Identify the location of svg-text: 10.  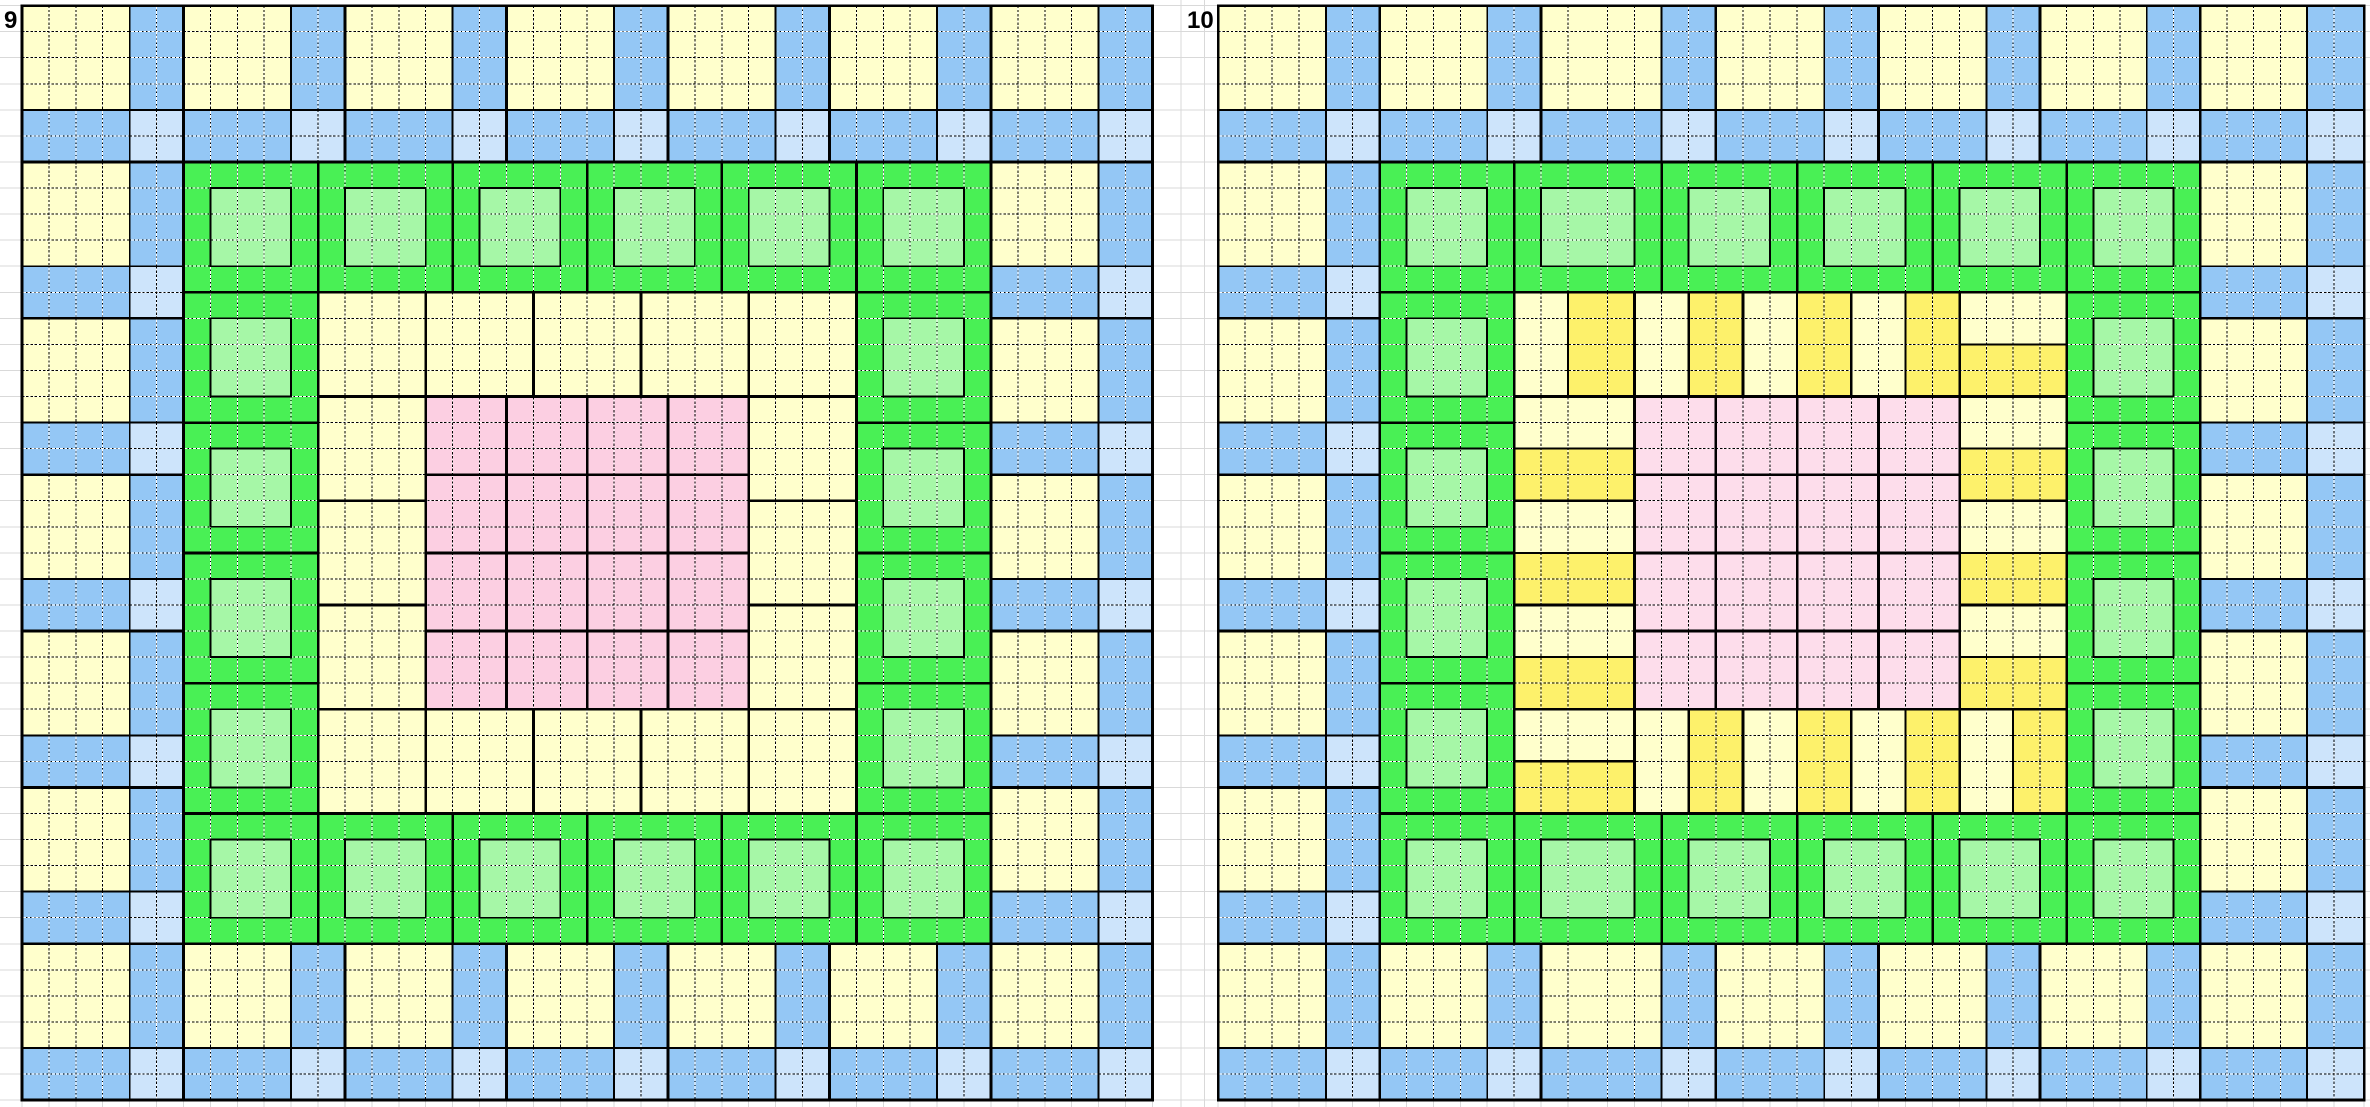
(1200, 20).